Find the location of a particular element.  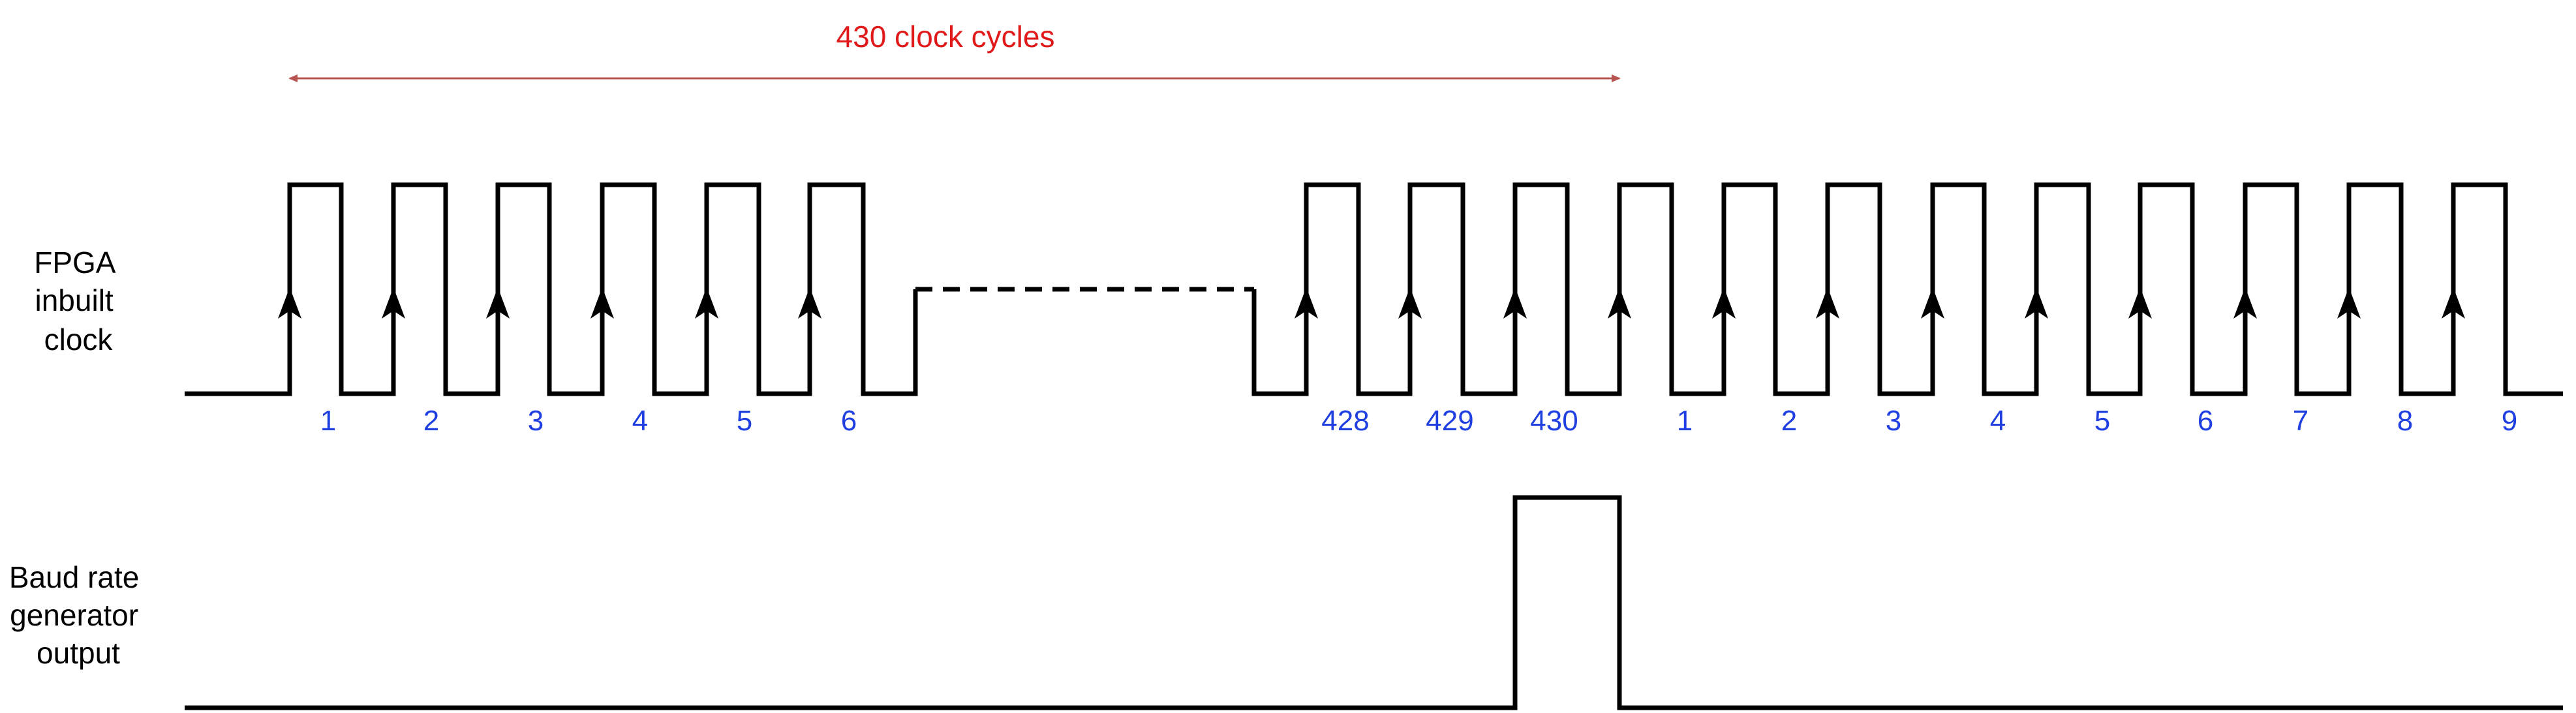

cycle-number-labels: 1 2 3 4 5 6 428 429 430 1 2 3 4 5 6 7 8 9 is located at coordinates (1418, 421).